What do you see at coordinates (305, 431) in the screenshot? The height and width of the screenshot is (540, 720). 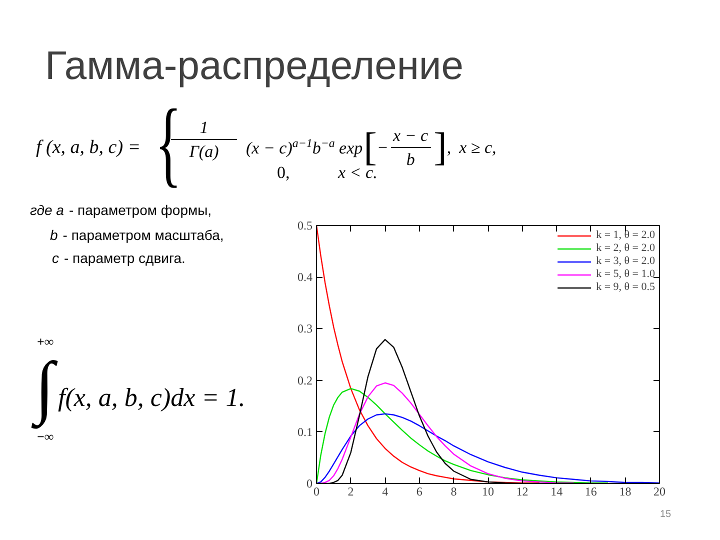 I see `y-tick-label: 0.1` at bounding box center [305, 431].